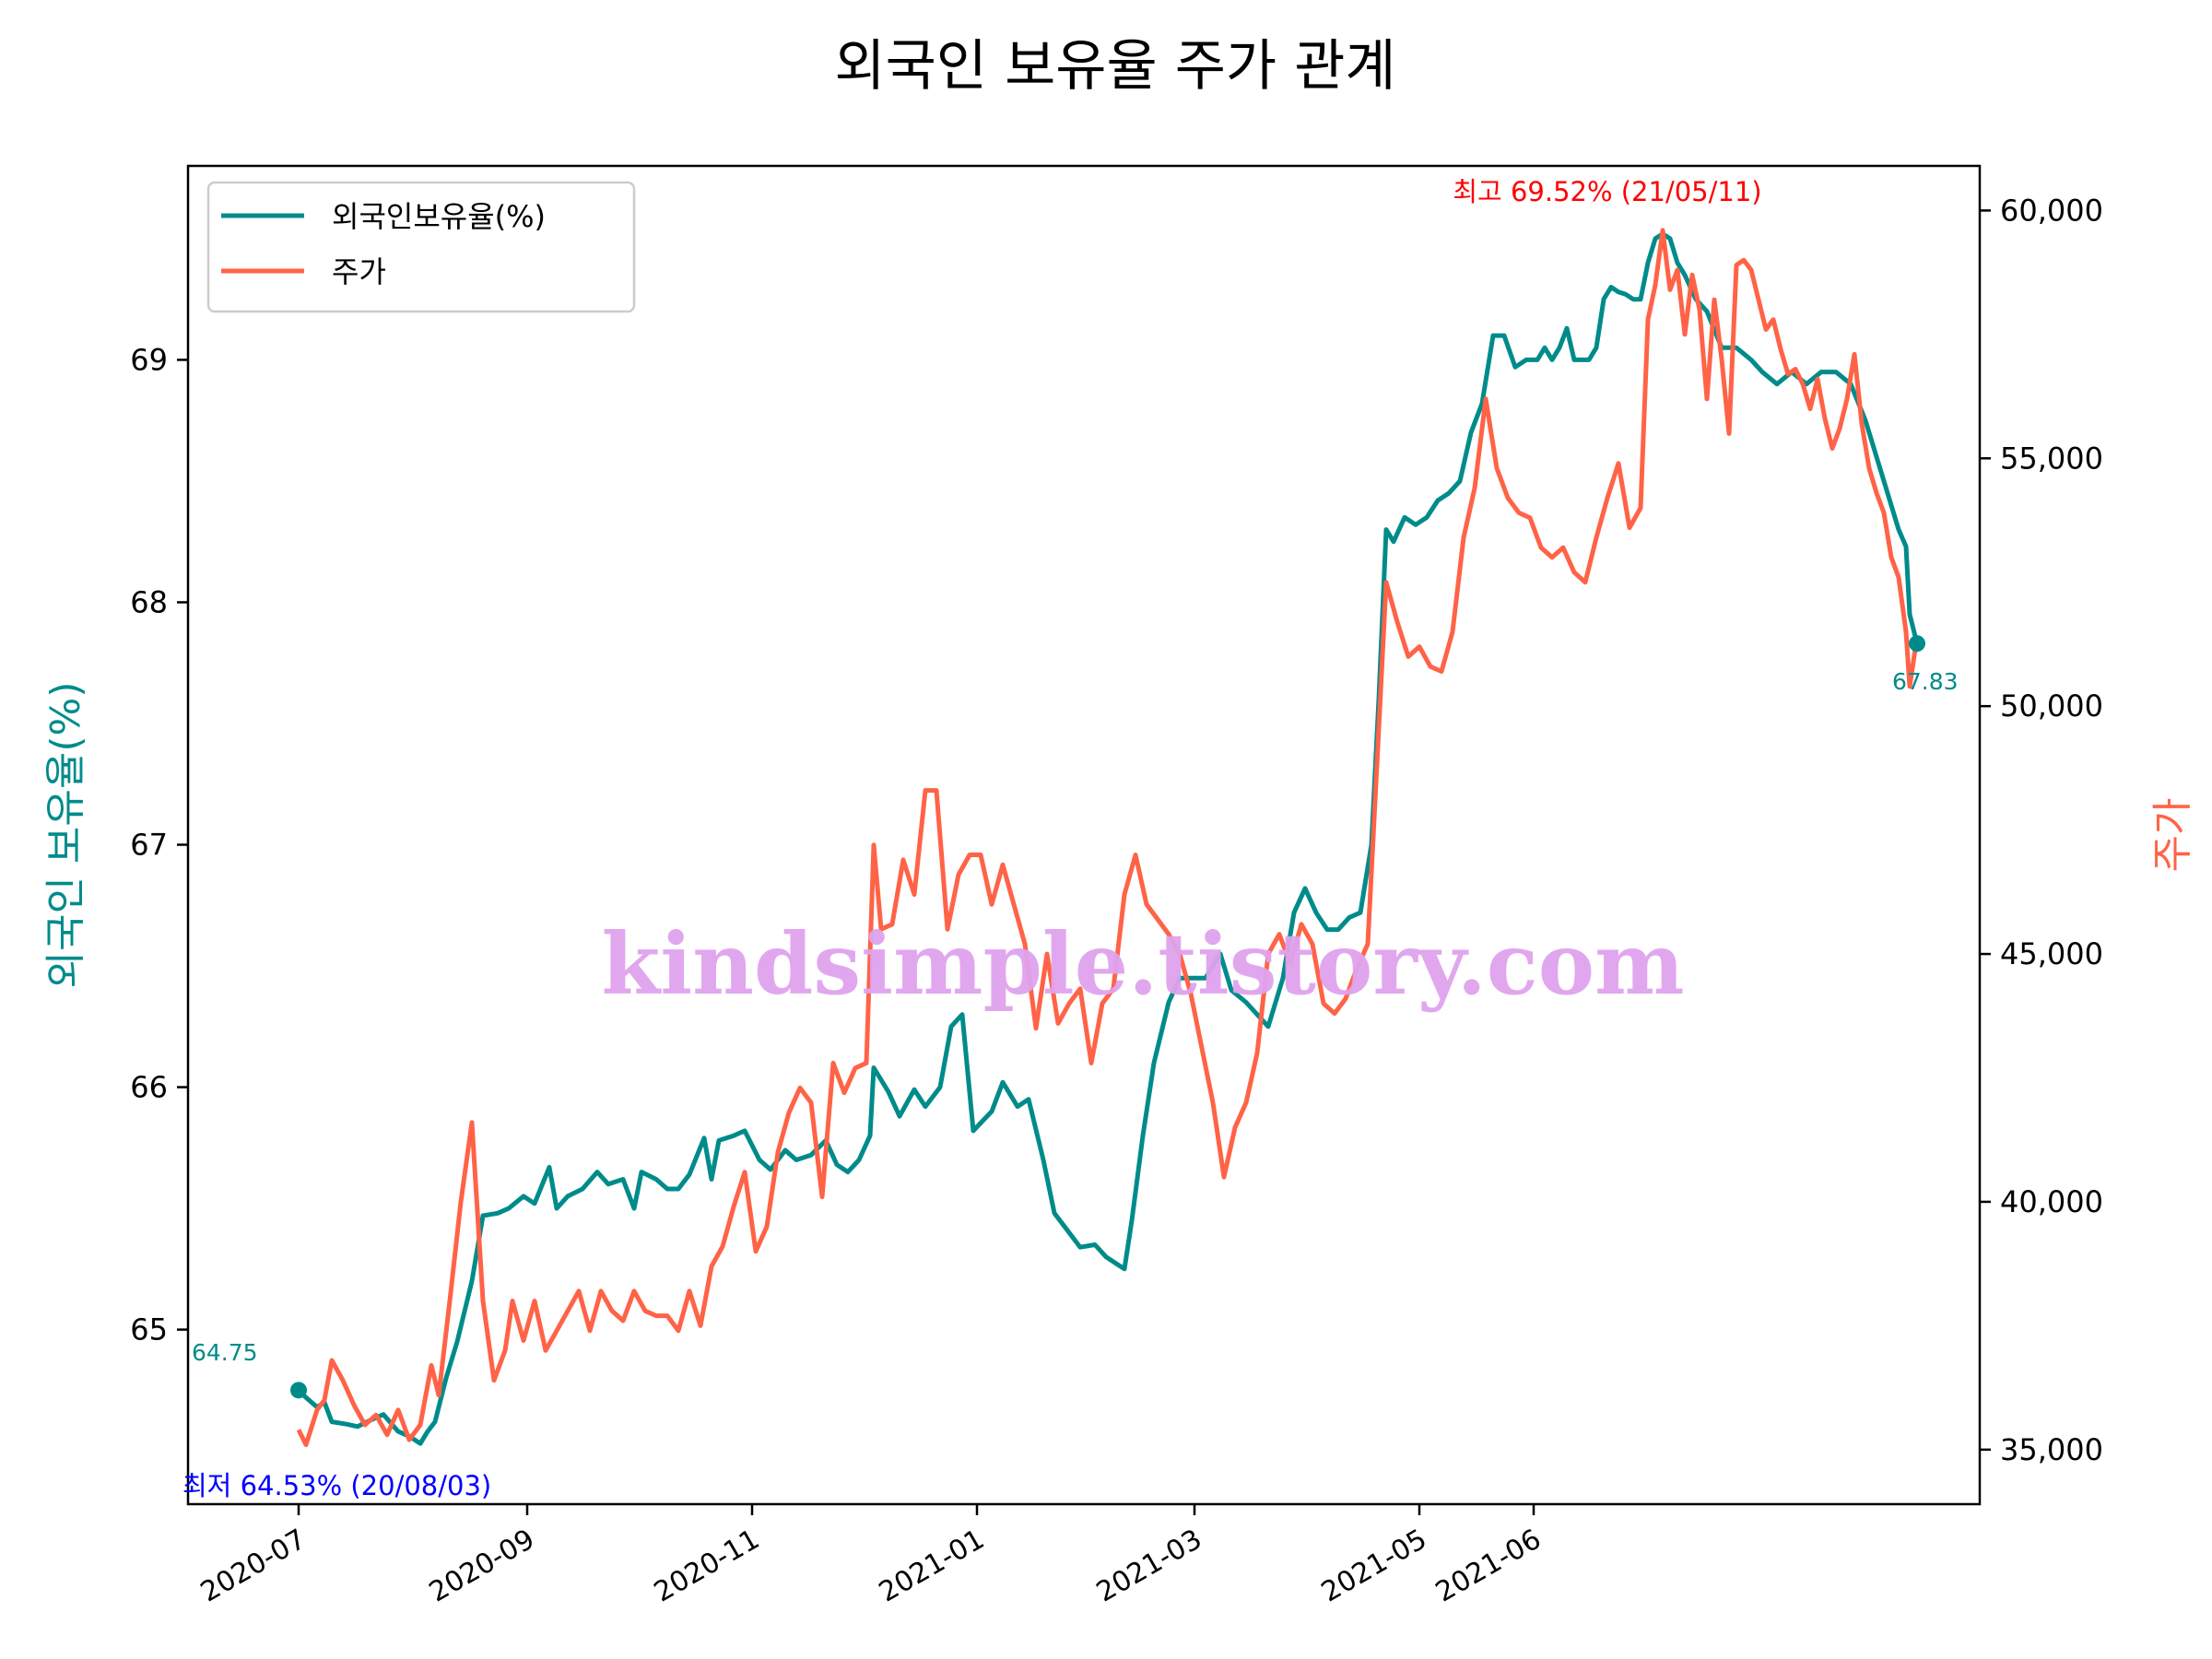 Image resolution: width=2212 pixels, height=1659 pixels. I want to click on left-y-axis-label: 외국인 보유율(%), so click(65, 834).